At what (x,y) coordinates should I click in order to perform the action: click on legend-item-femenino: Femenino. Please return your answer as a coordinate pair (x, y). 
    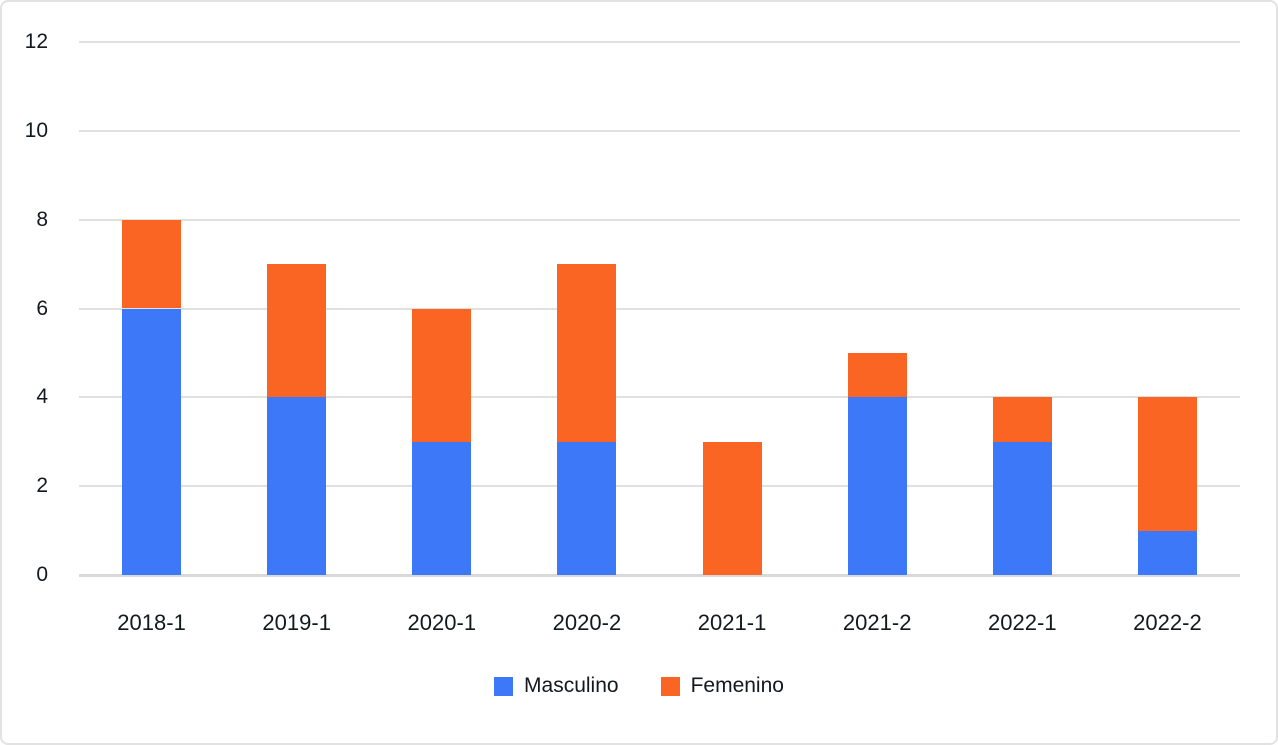
    Looking at the image, I should click on (722, 686).